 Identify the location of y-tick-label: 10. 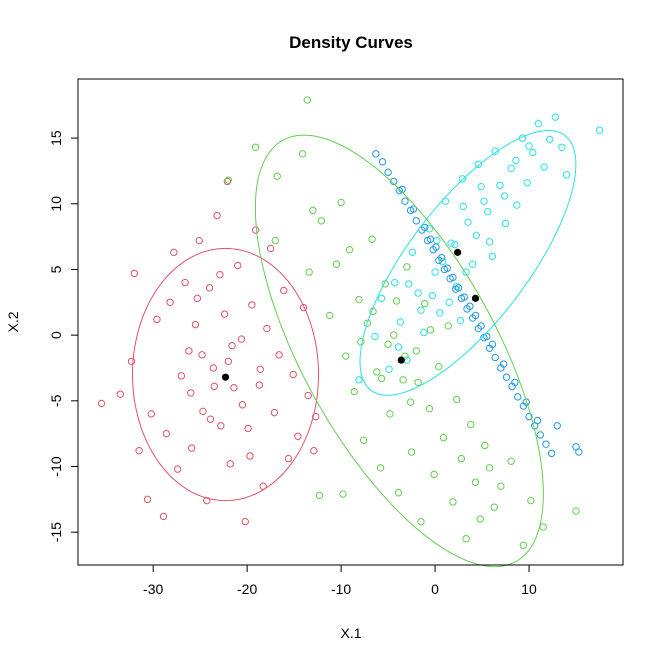
(56, 204).